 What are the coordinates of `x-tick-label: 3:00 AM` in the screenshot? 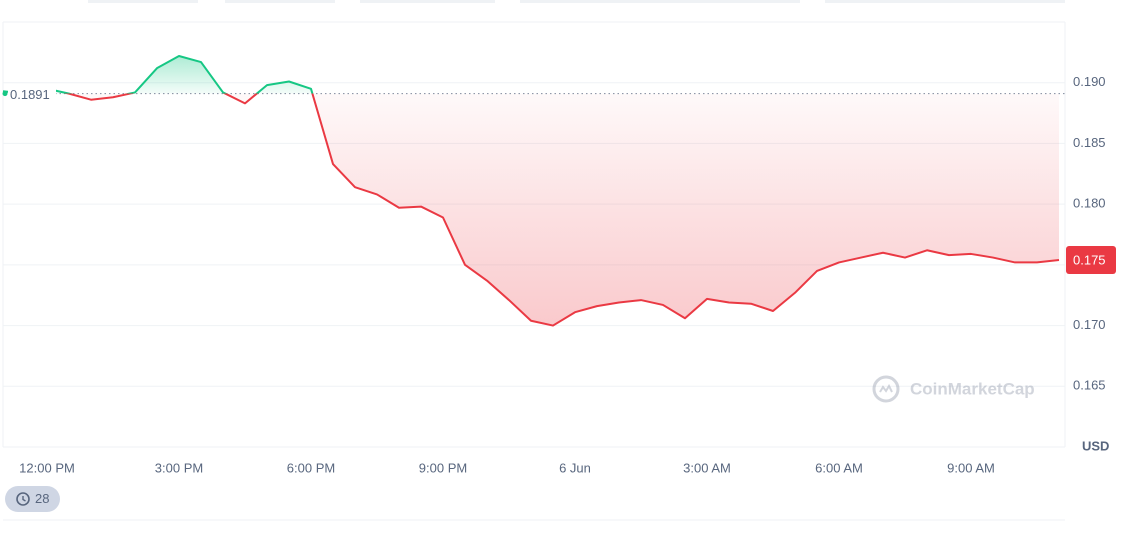 It's located at (707, 467).